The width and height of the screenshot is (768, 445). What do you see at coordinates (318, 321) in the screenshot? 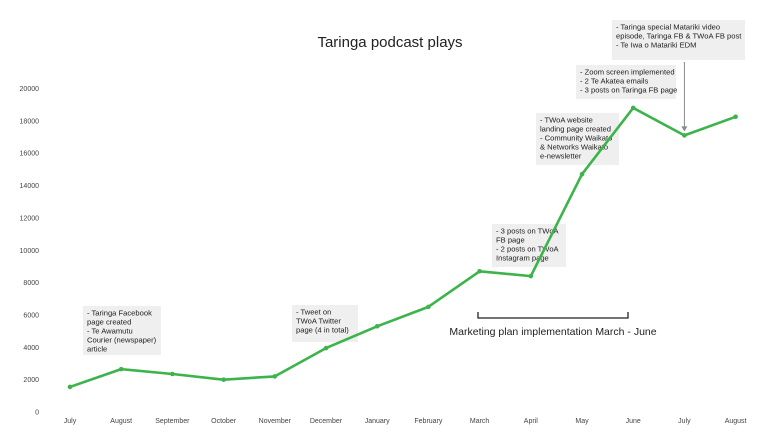
I see `annotation-text: TWoA Twitter` at bounding box center [318, 321].